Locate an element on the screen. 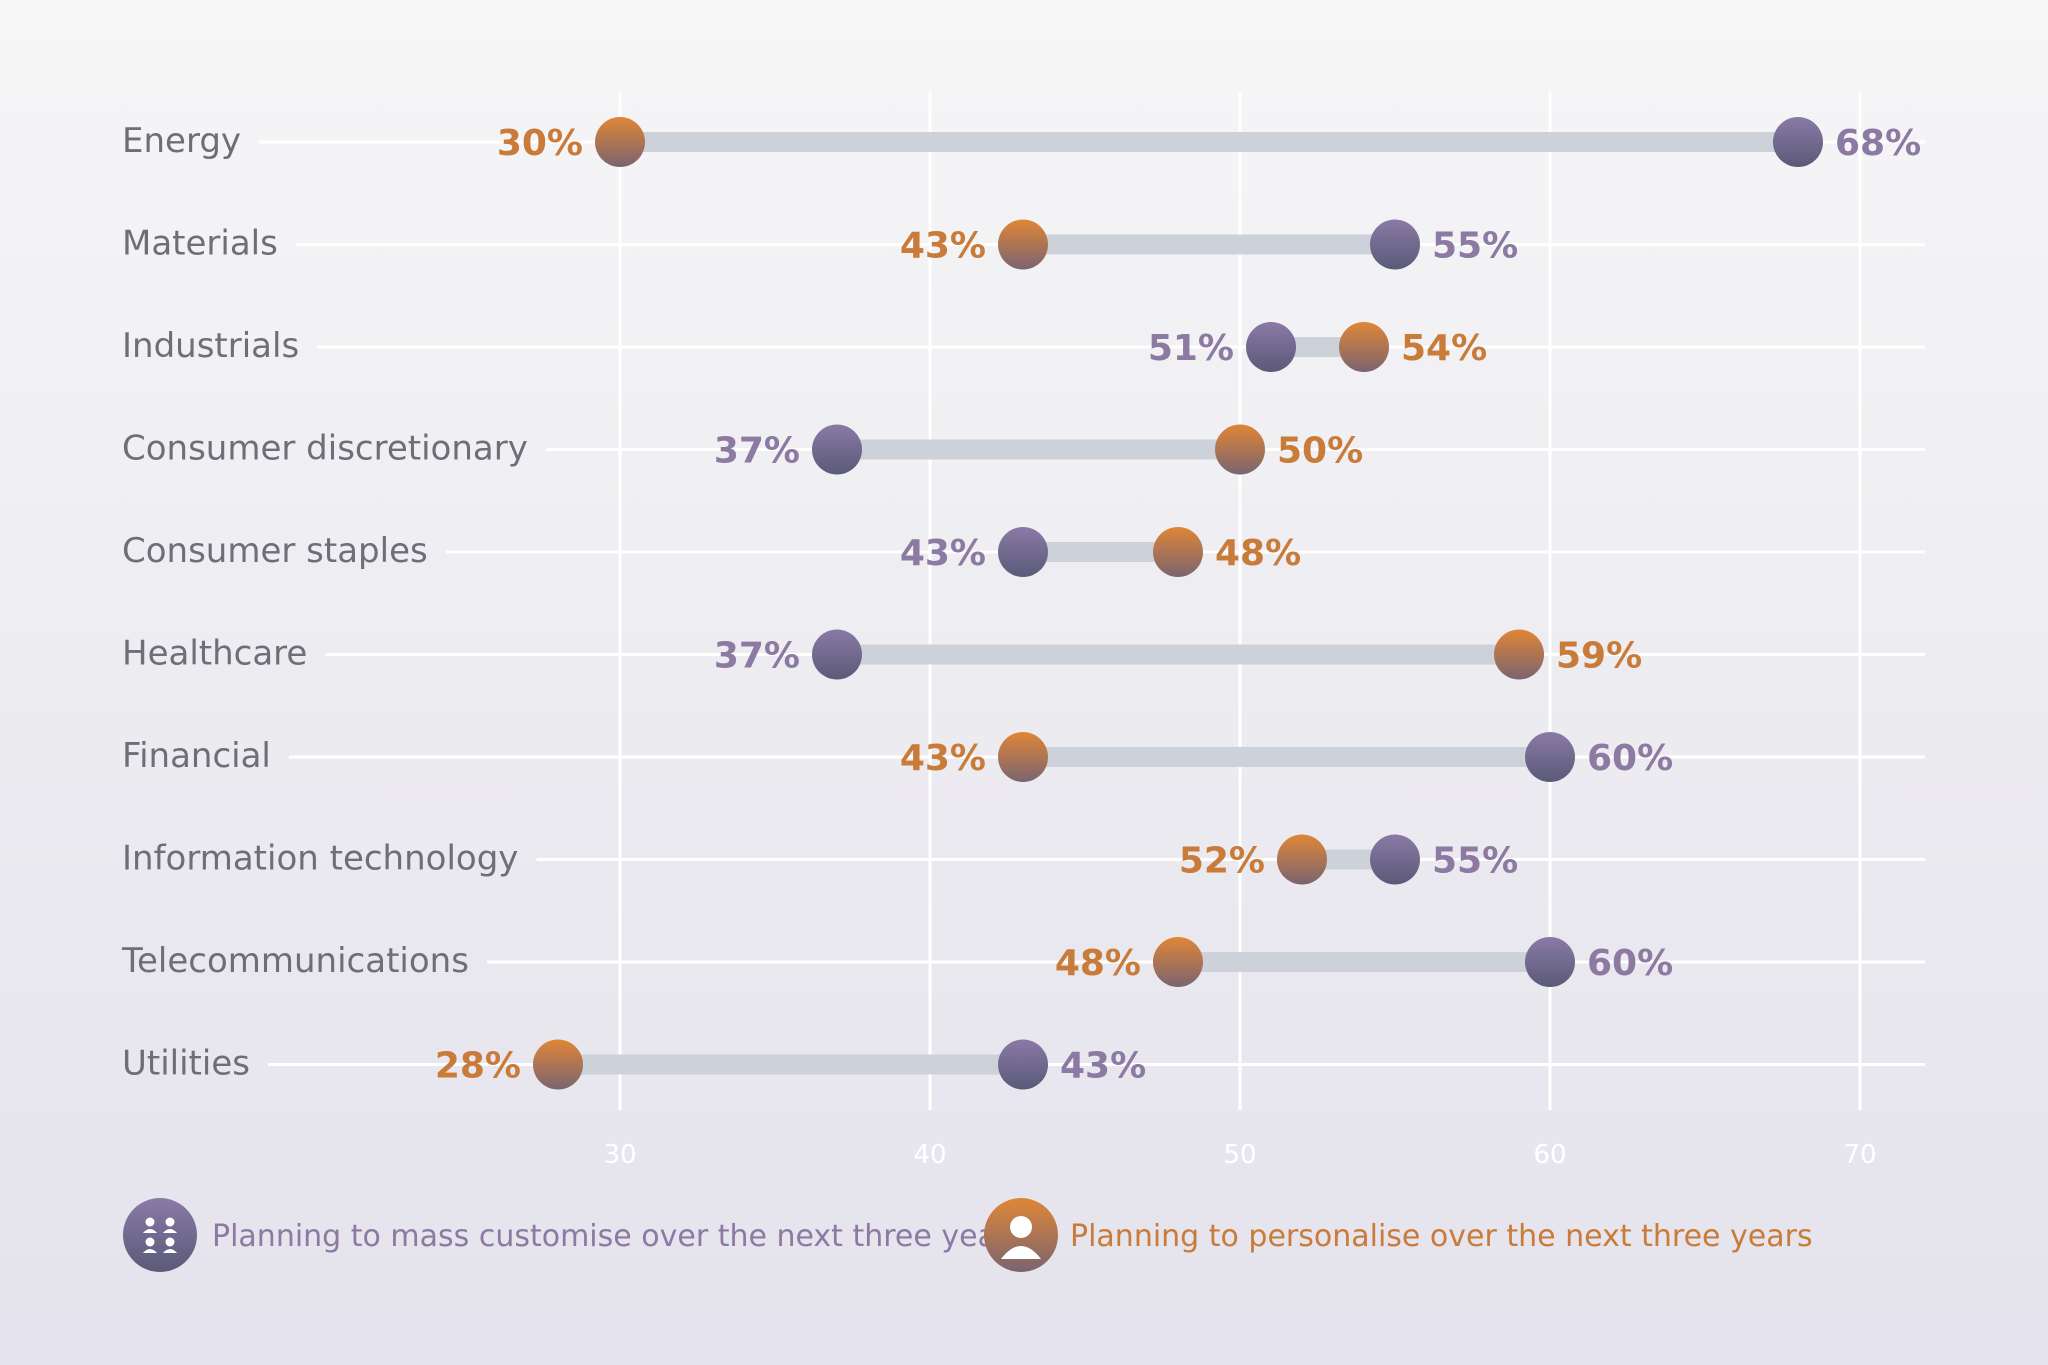  category-label: Healthcare is located at coordinates (214, 654).